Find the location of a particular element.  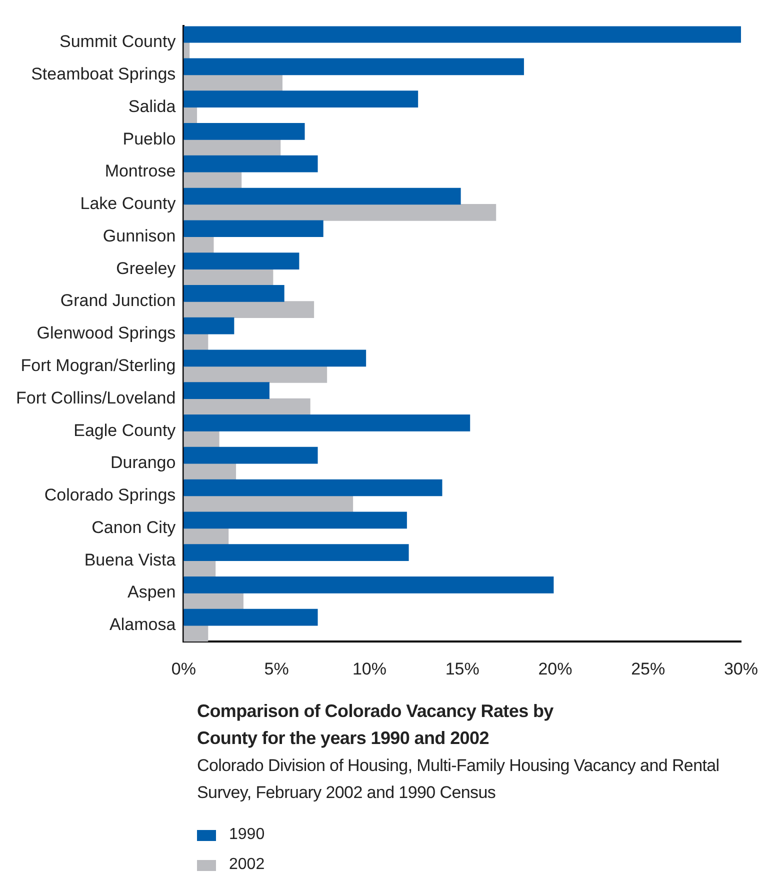

y-tick-label: Gunnison is located at coordinates (139, 236).